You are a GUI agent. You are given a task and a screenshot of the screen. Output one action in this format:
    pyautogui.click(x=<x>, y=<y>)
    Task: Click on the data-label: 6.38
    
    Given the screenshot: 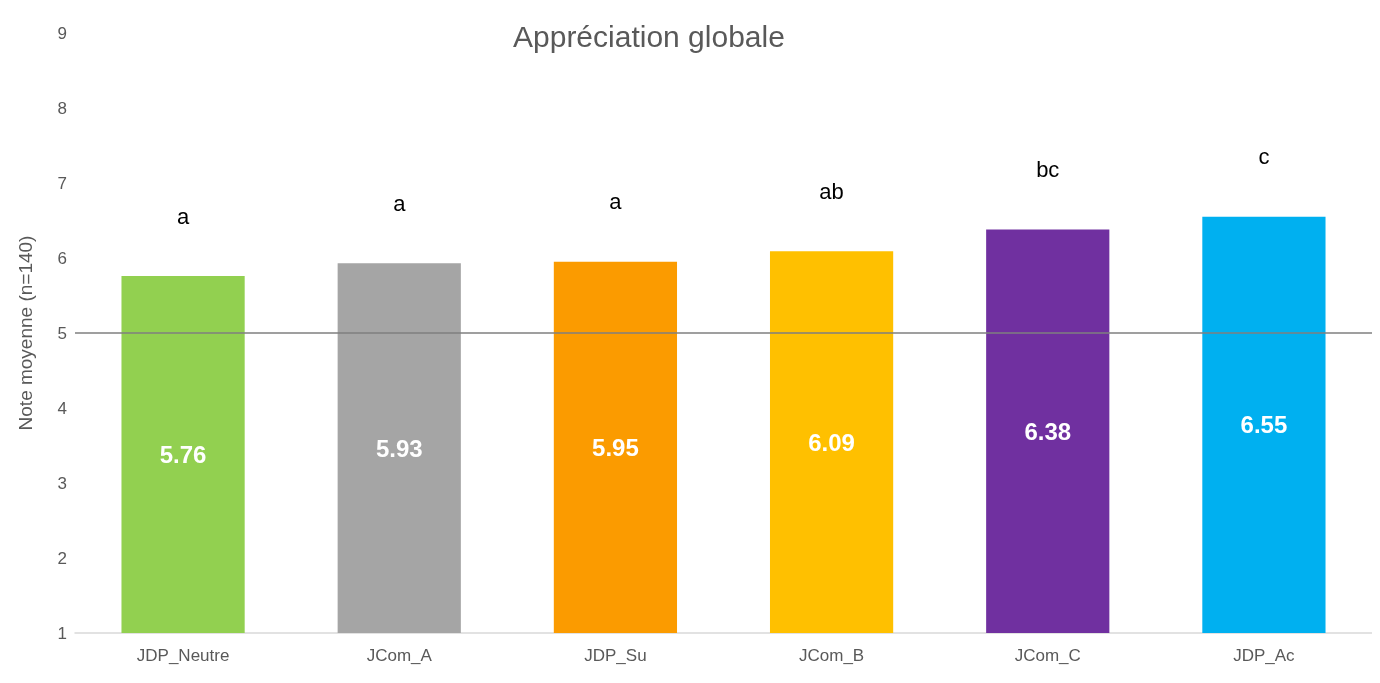 What is the action you would take?
    pyautogui.click(x=1048, y=431)
    